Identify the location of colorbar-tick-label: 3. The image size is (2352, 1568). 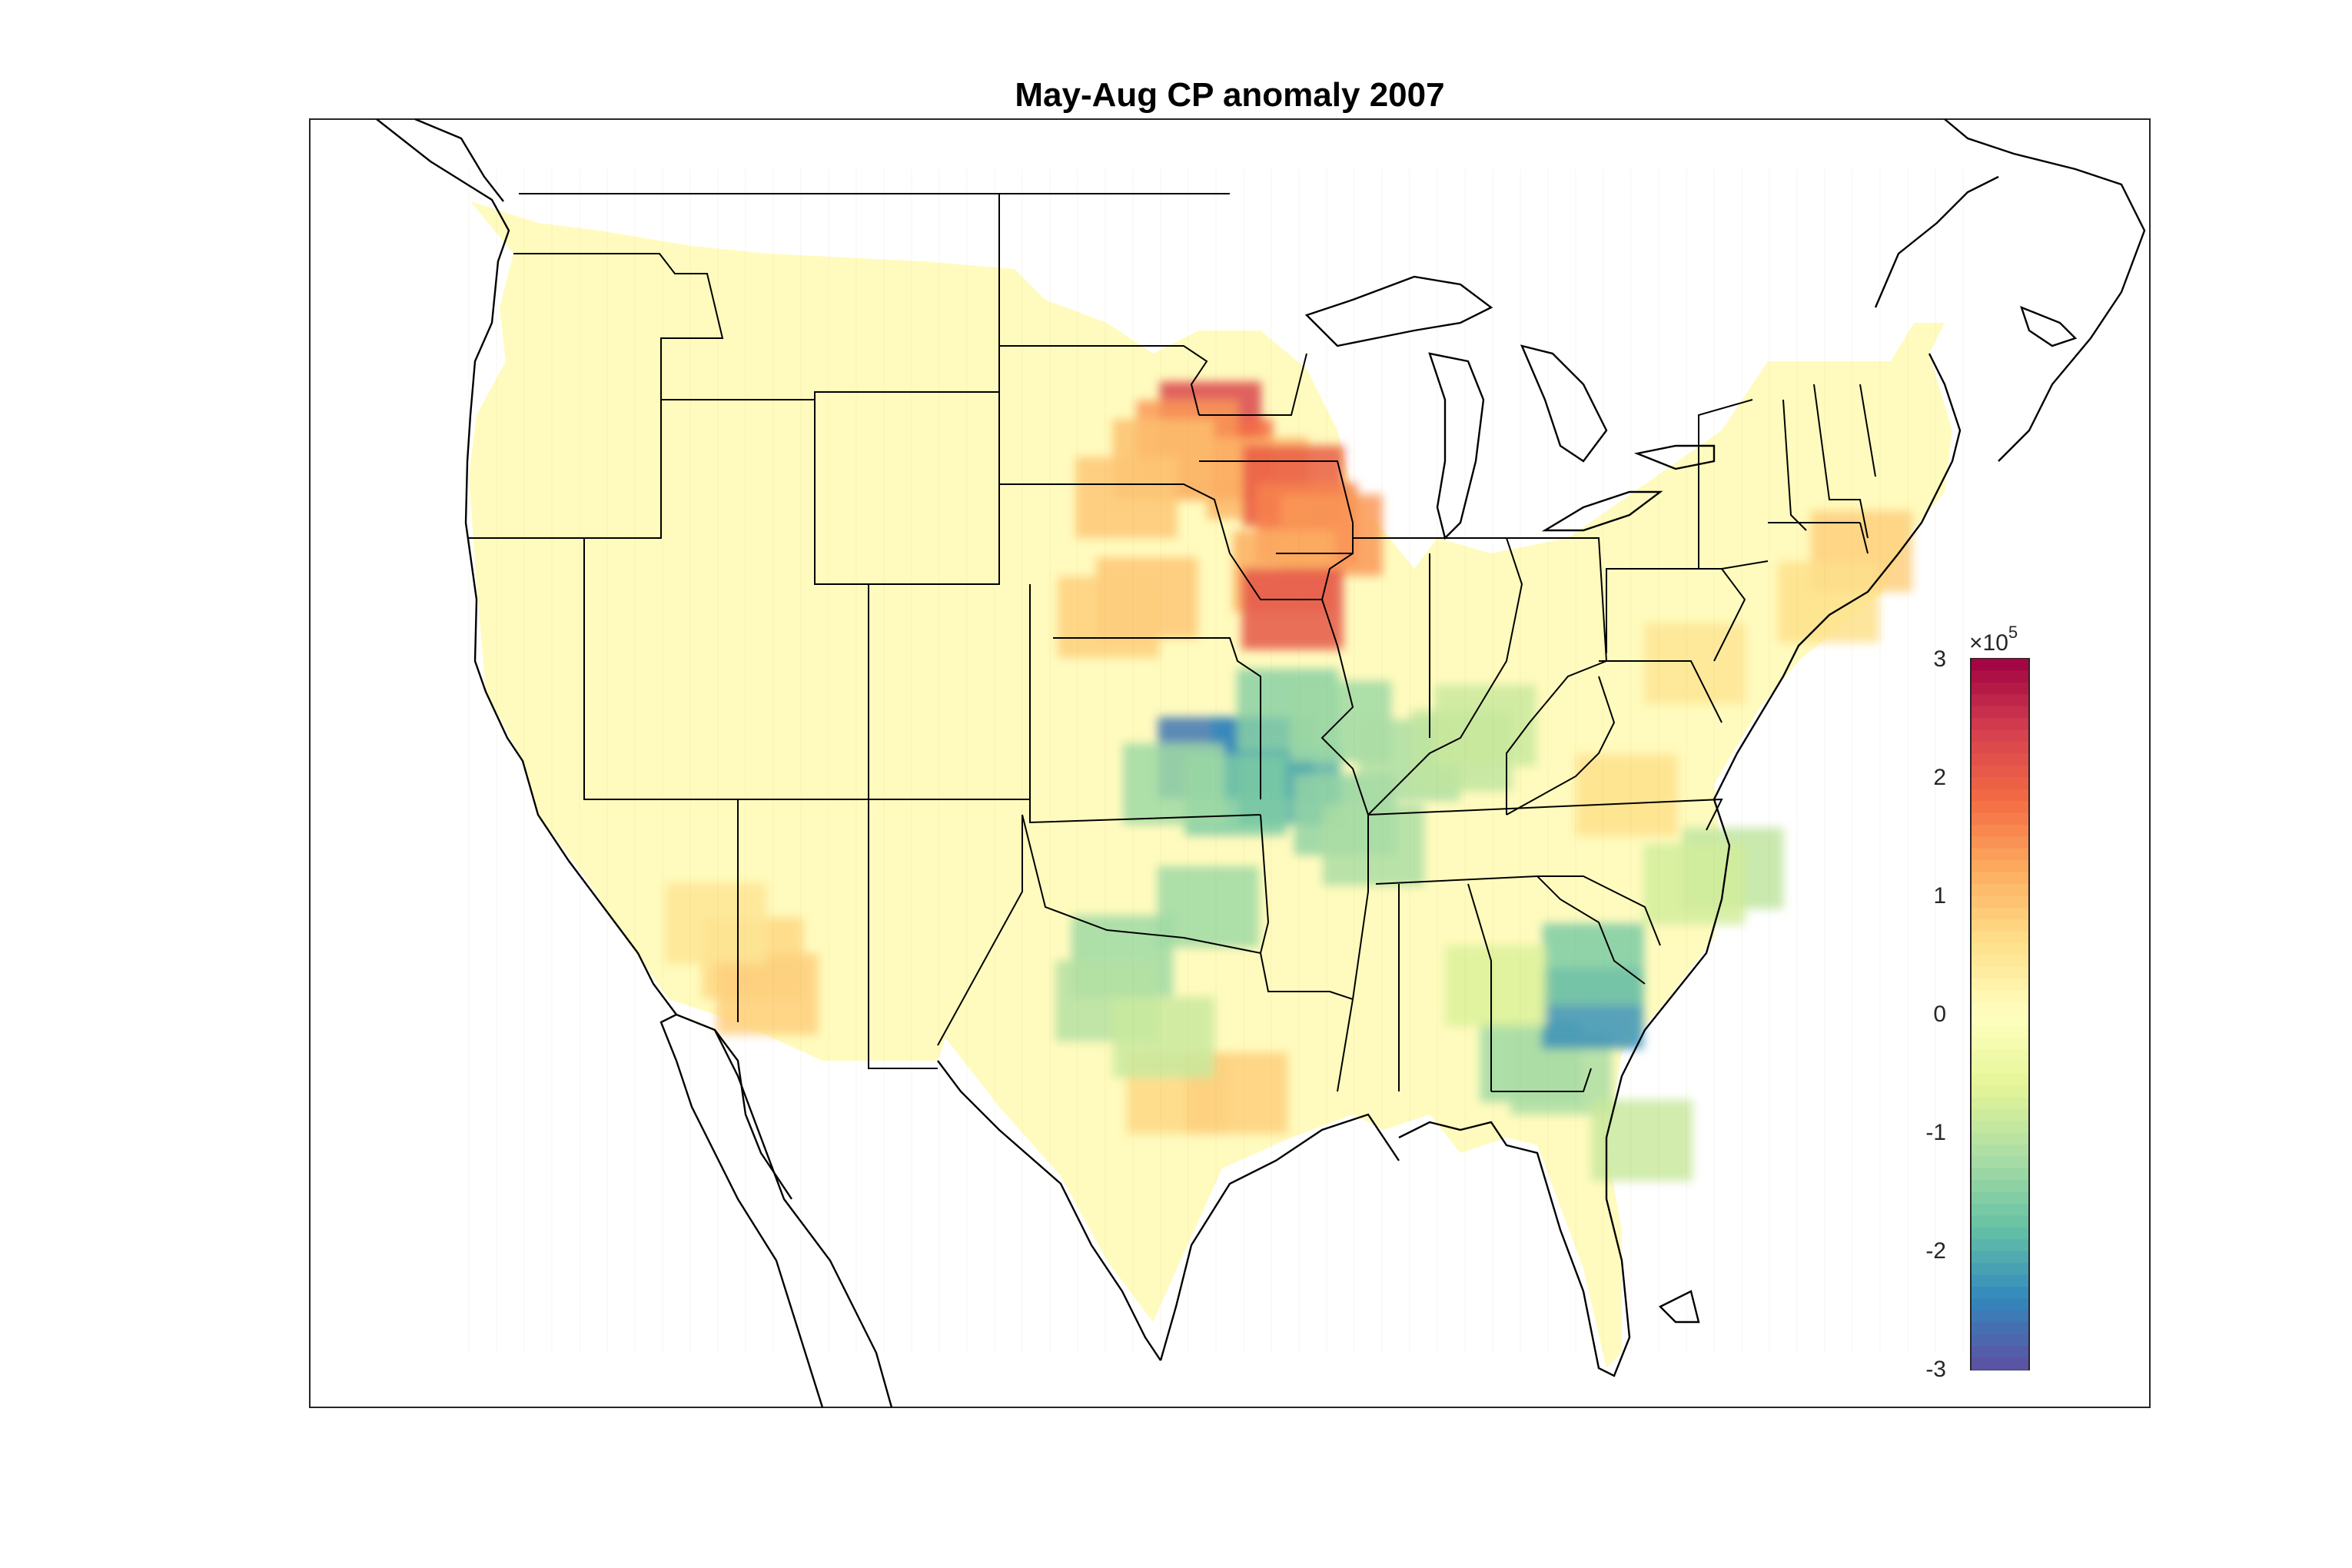
(1939, 659).